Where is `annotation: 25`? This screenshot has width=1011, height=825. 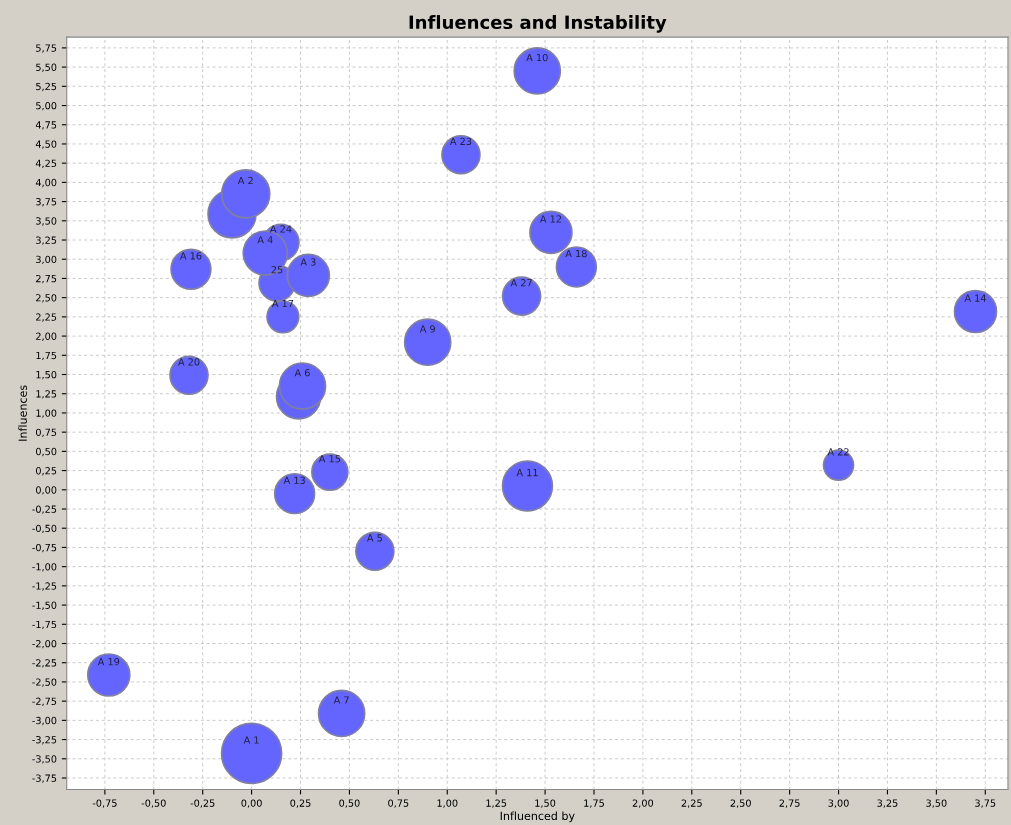
annotation: 25 is located at coordinates (277, 270).